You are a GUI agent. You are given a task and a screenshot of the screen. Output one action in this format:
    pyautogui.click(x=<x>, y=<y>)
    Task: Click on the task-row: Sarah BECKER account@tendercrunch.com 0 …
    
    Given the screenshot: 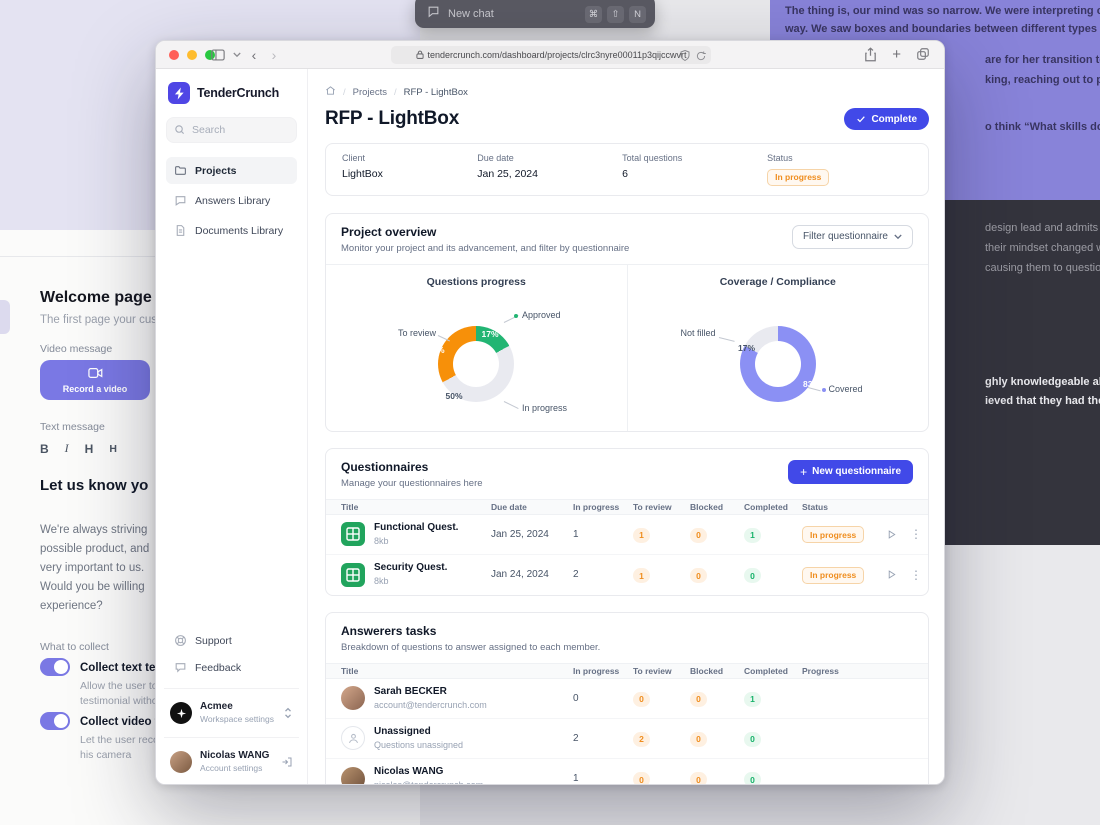 What is the action you would take?
    pyautogui.click(x=627, y=699)
    